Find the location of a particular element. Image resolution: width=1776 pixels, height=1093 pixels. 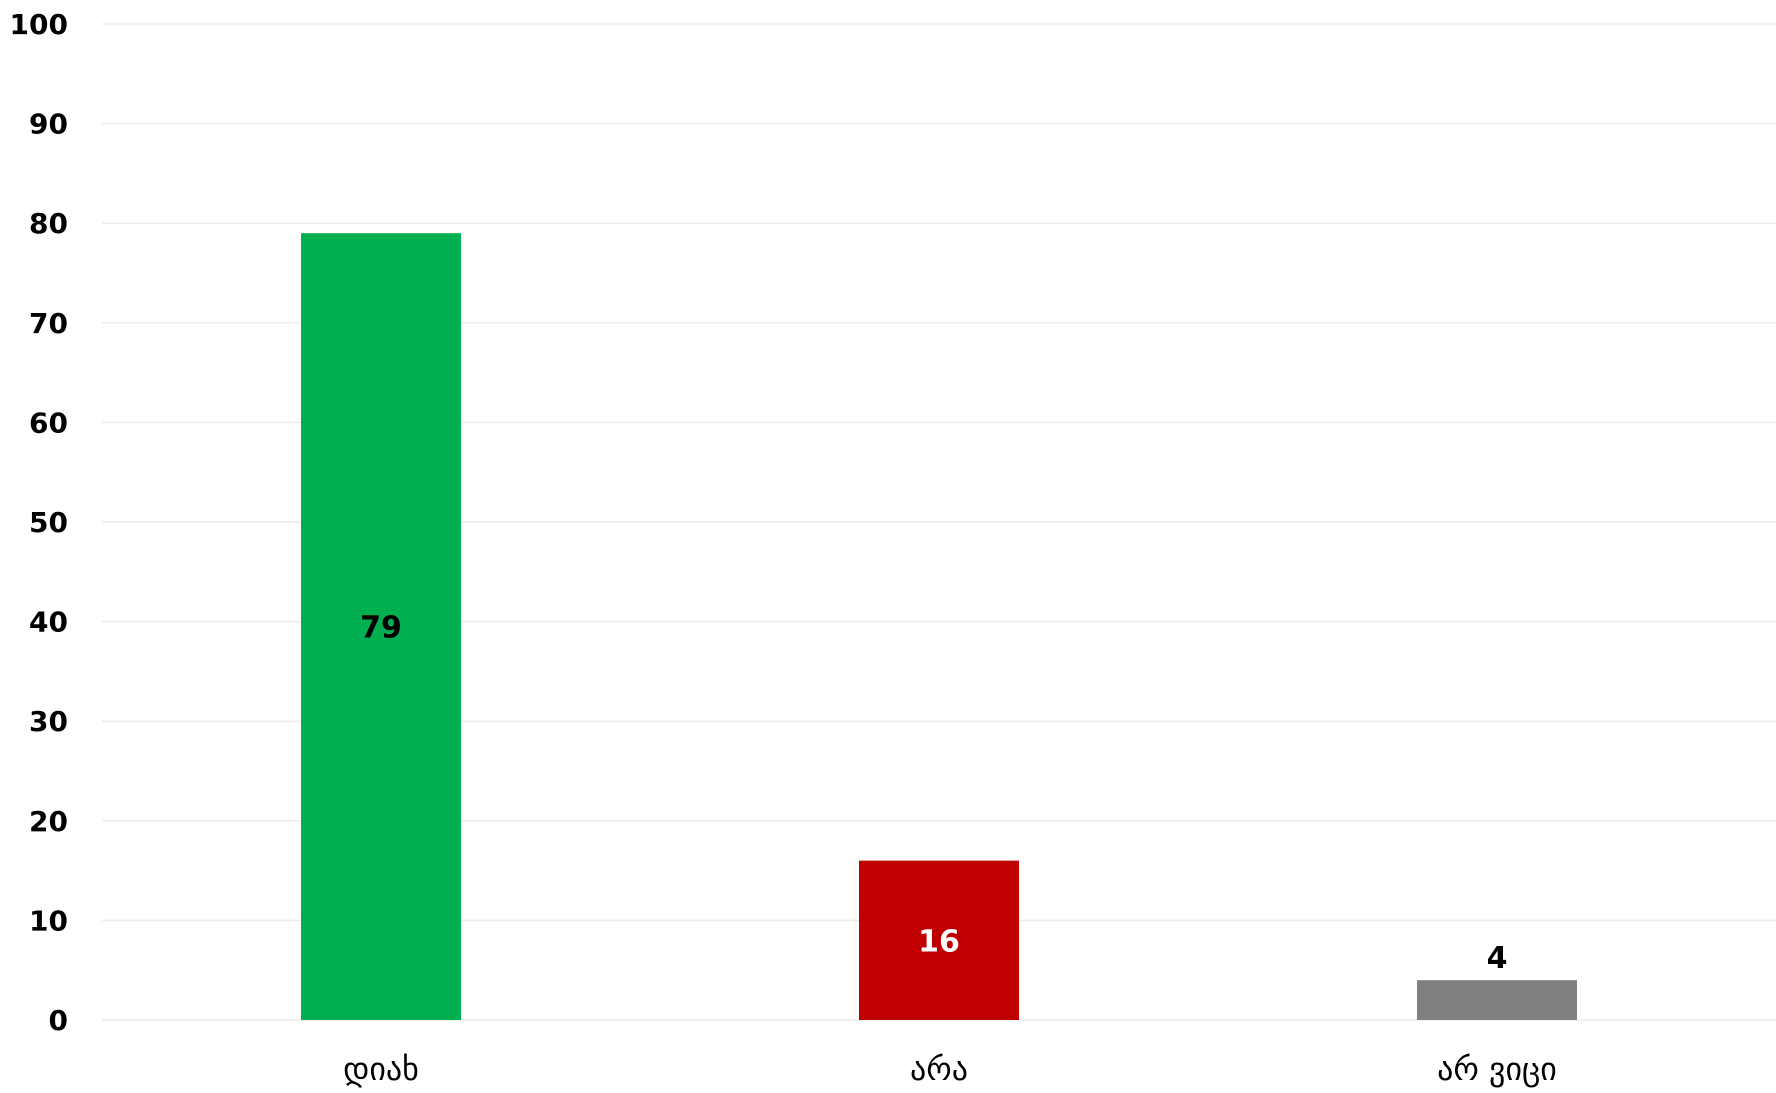

x-category-label: არ ვიცი is located at coordinates (1497, 1069).